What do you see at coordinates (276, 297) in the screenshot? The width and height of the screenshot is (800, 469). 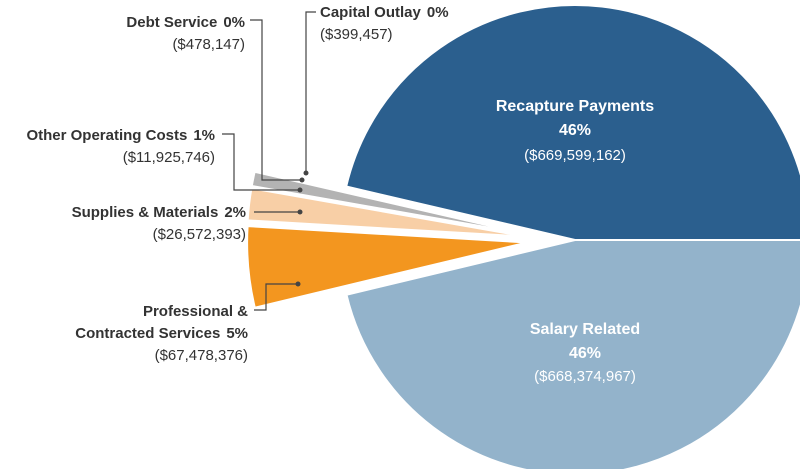 I see `leader-professional-contracted` at bounding box center [276, 297].